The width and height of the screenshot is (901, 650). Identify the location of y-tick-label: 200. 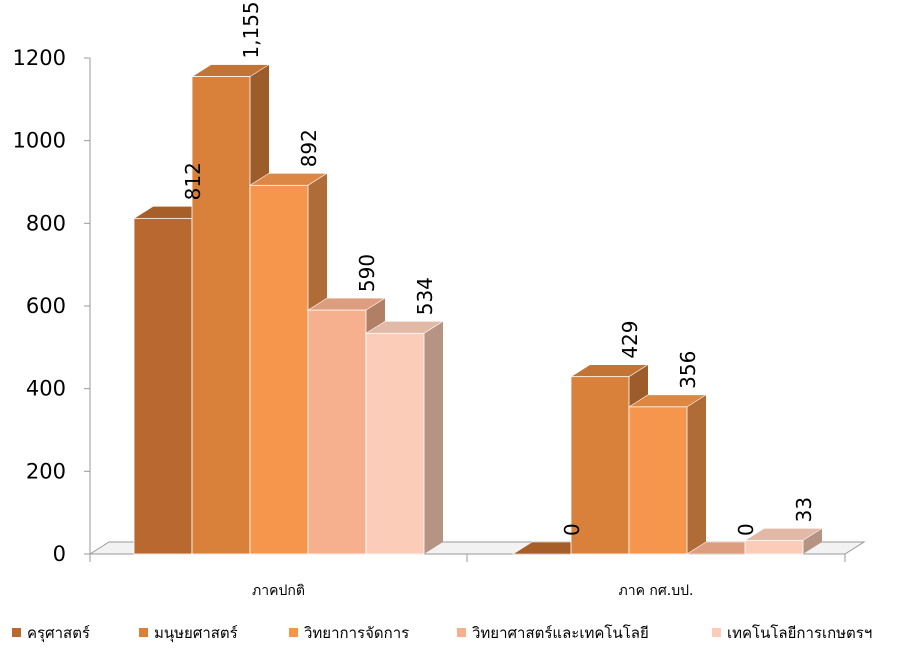
(46, 471).